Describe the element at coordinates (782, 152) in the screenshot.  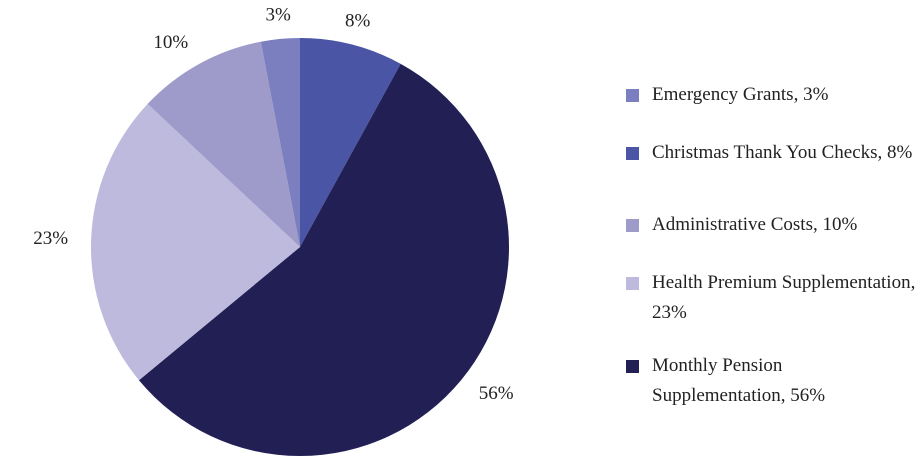
I see `legend-label: Christmas Thank You Checks, 8%` at that location.